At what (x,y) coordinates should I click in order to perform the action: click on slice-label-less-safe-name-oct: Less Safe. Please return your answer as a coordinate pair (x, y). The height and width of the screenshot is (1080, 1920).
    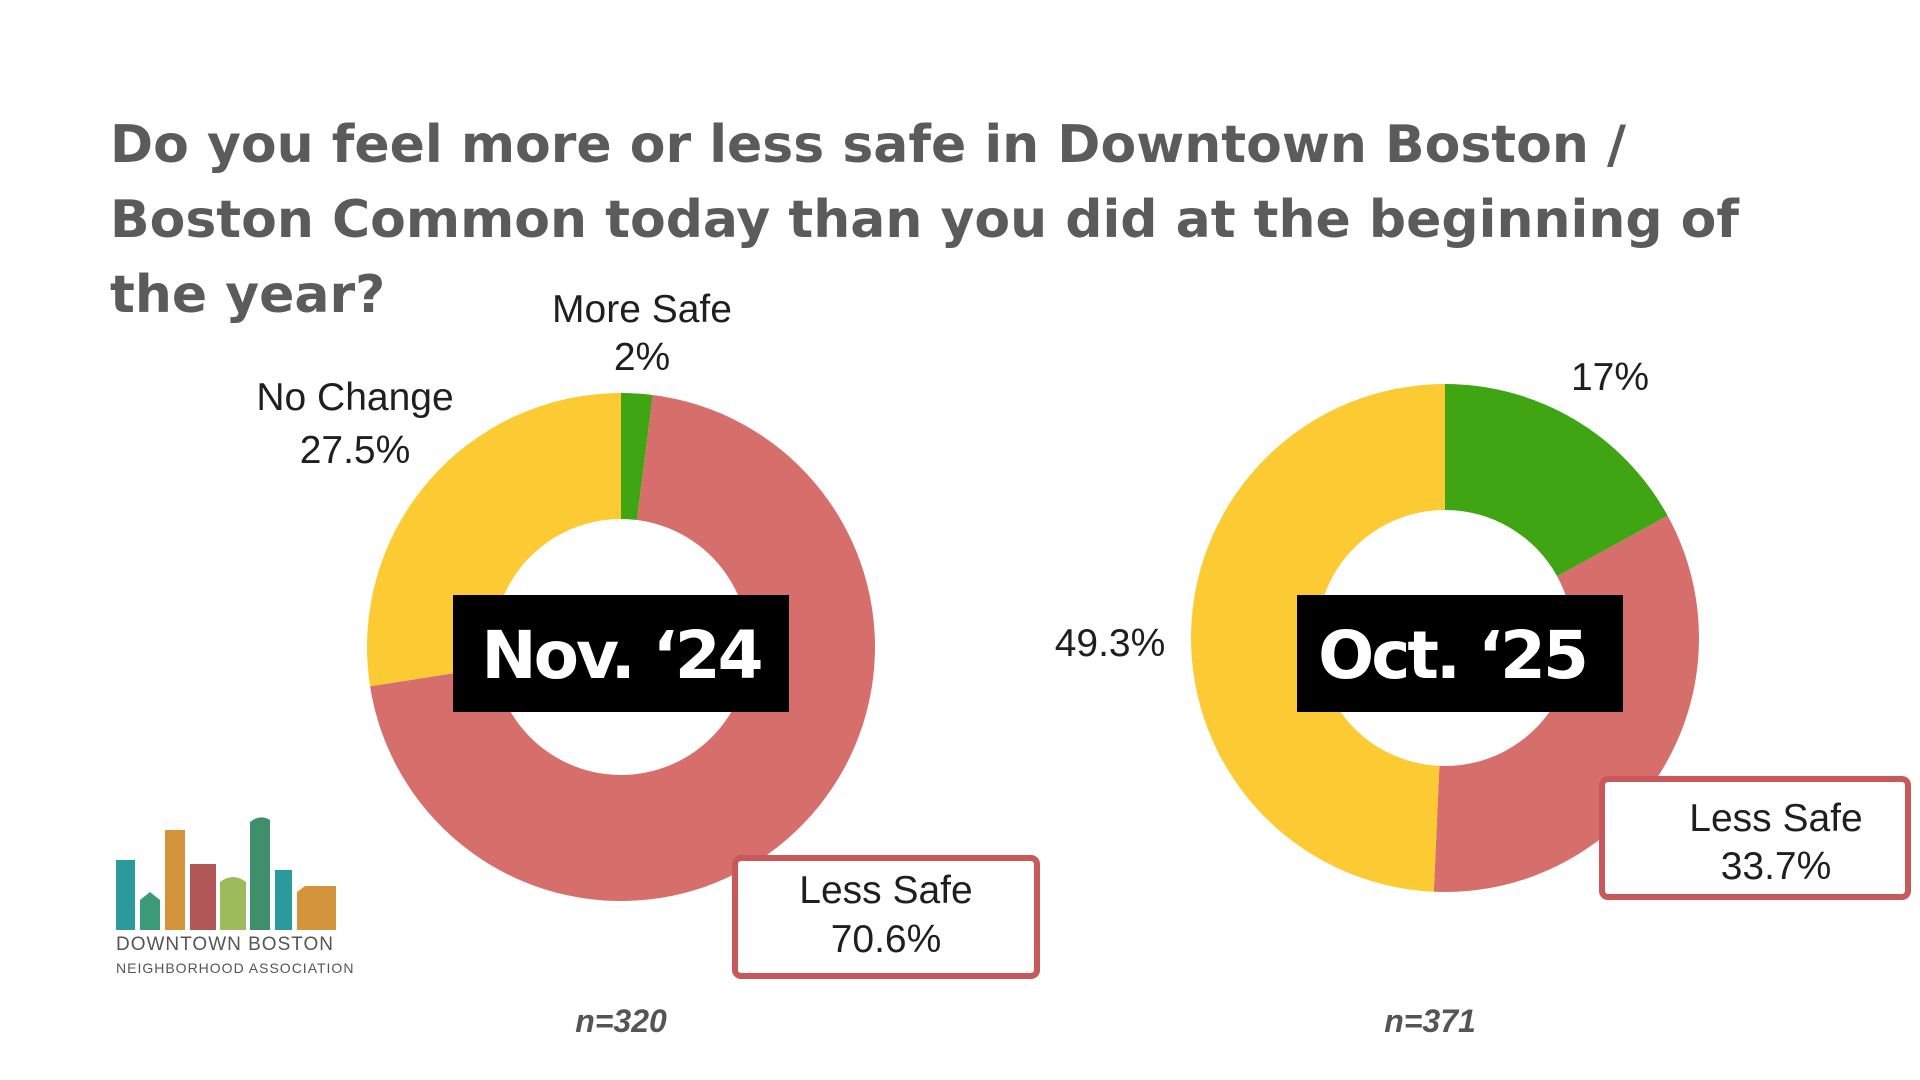
    Looking at the image, I should click on (1775, 818).